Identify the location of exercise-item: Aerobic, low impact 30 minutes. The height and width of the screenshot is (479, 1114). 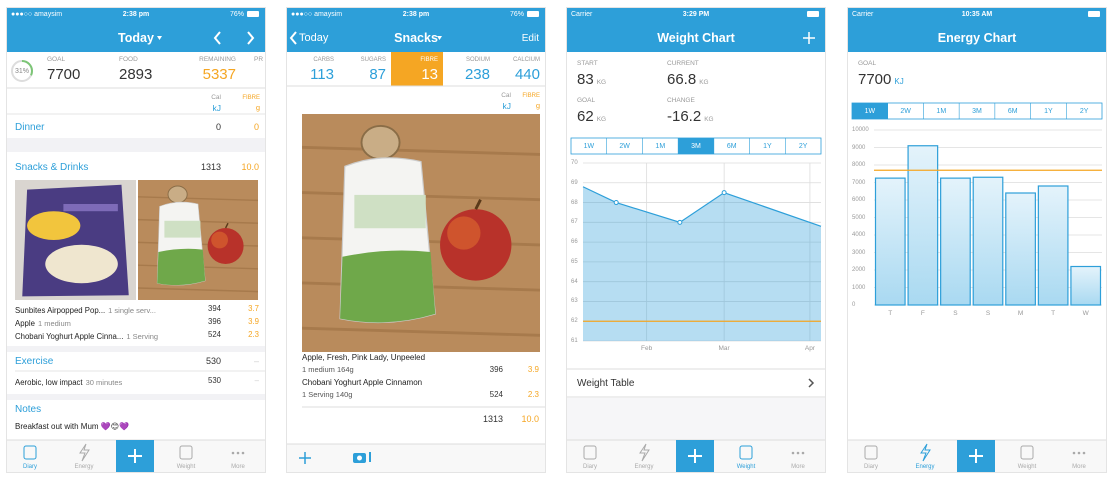
(68, 382).